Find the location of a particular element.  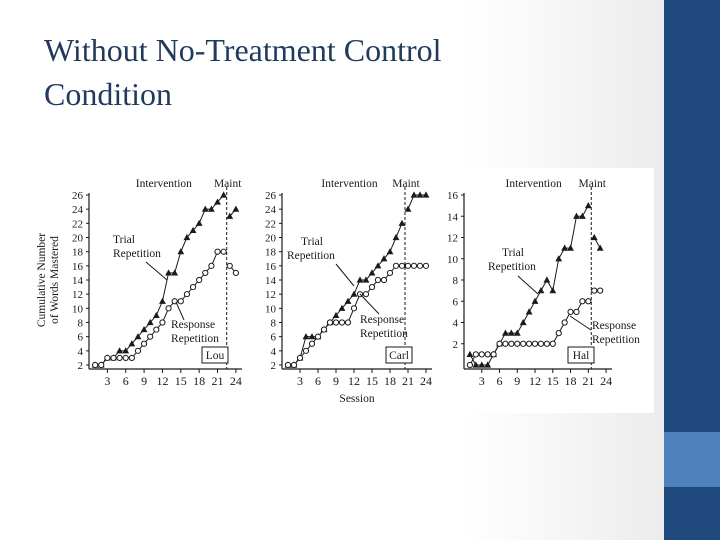

carl-y-tick-label: 4 is located at coordinates (274, 352).